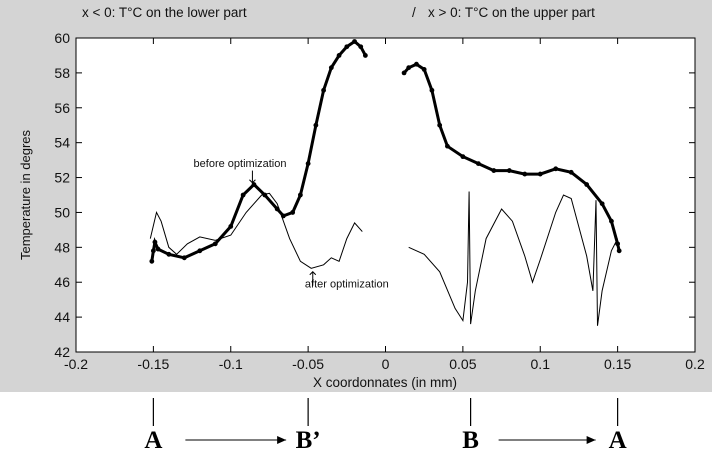  I want to click on bottom-markers: A B’ B A, so click(385, 425).